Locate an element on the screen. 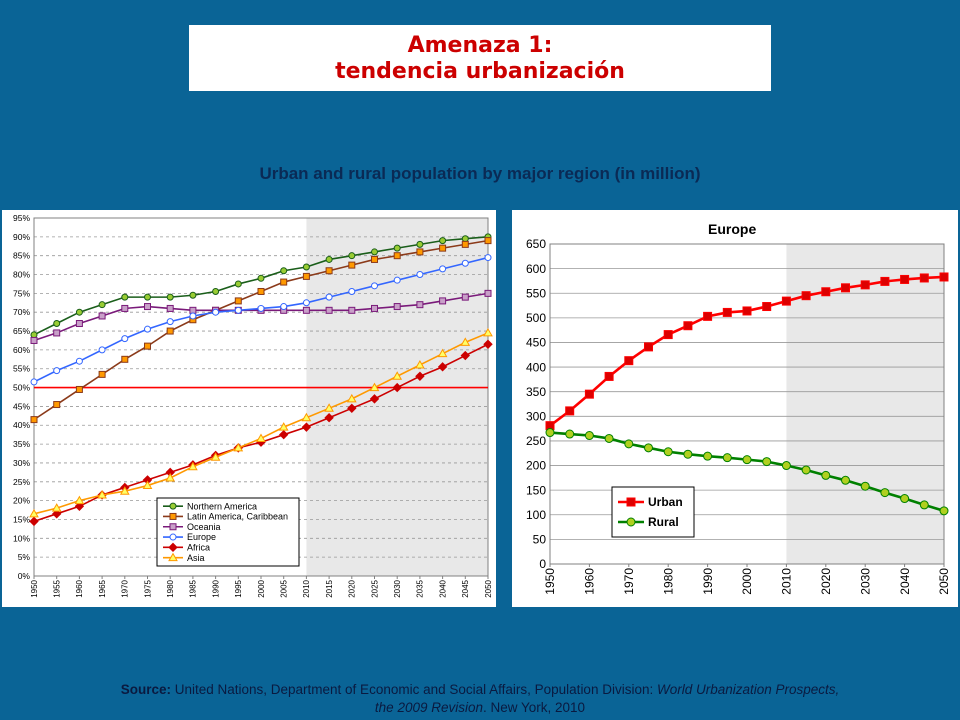 The image size is (960, 720). slide-title: Amenaza 1: tendencia urbanización is located at coordinates (480, 58).